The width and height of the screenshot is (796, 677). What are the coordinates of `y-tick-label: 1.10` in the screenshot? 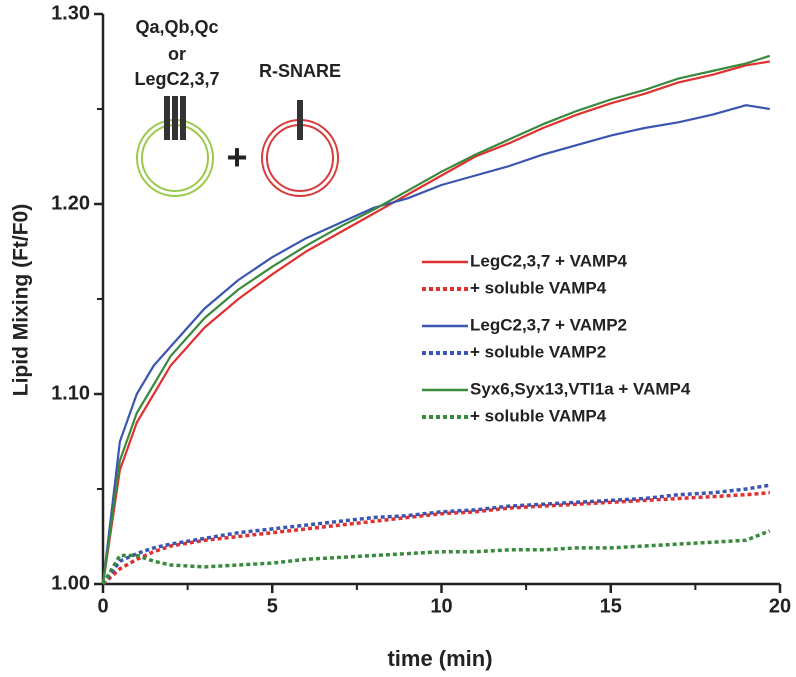 It's located at (70, 393).